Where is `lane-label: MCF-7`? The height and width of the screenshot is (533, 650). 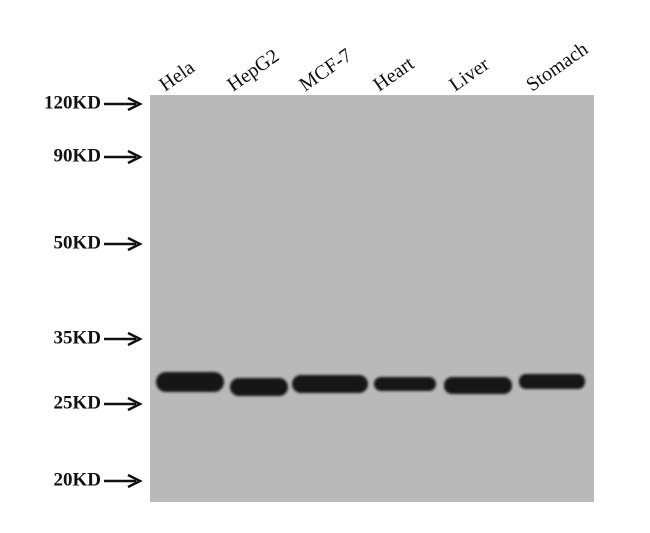
lane-label: MCF-7 is located at coordinates (325, 70).